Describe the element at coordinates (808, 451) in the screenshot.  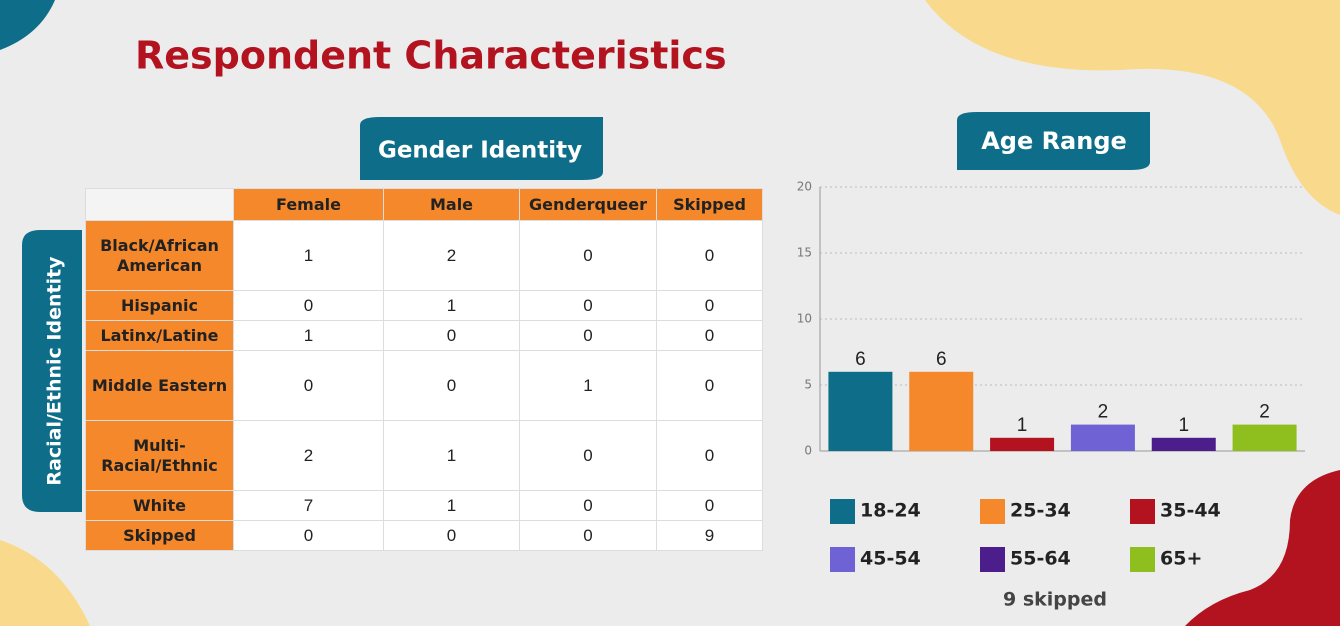
I see `y-tick-label: 0` at that location.